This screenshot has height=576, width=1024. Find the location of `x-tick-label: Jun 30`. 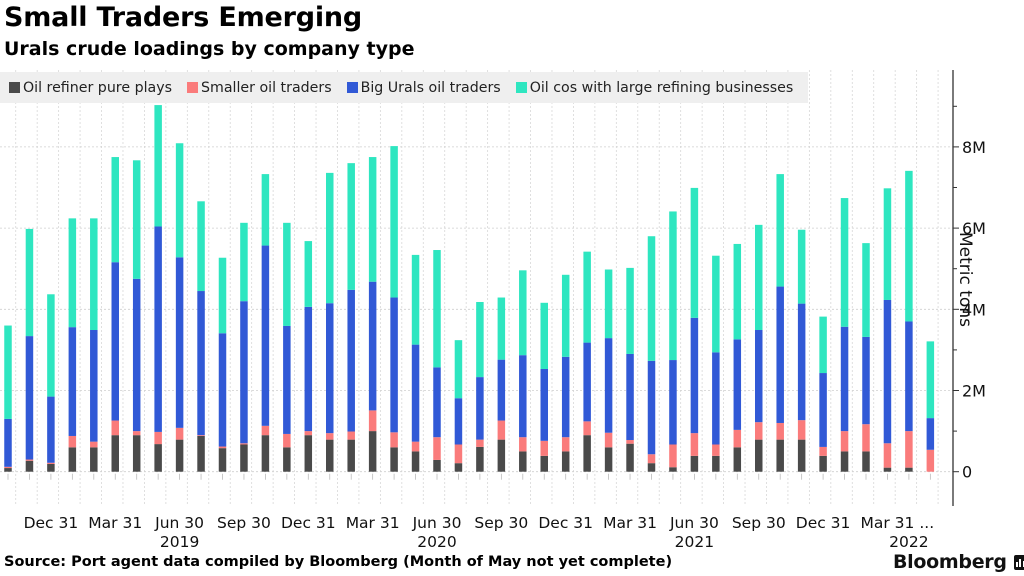

x-tick-label: Jun 30 is located at coordinates (694, 523).